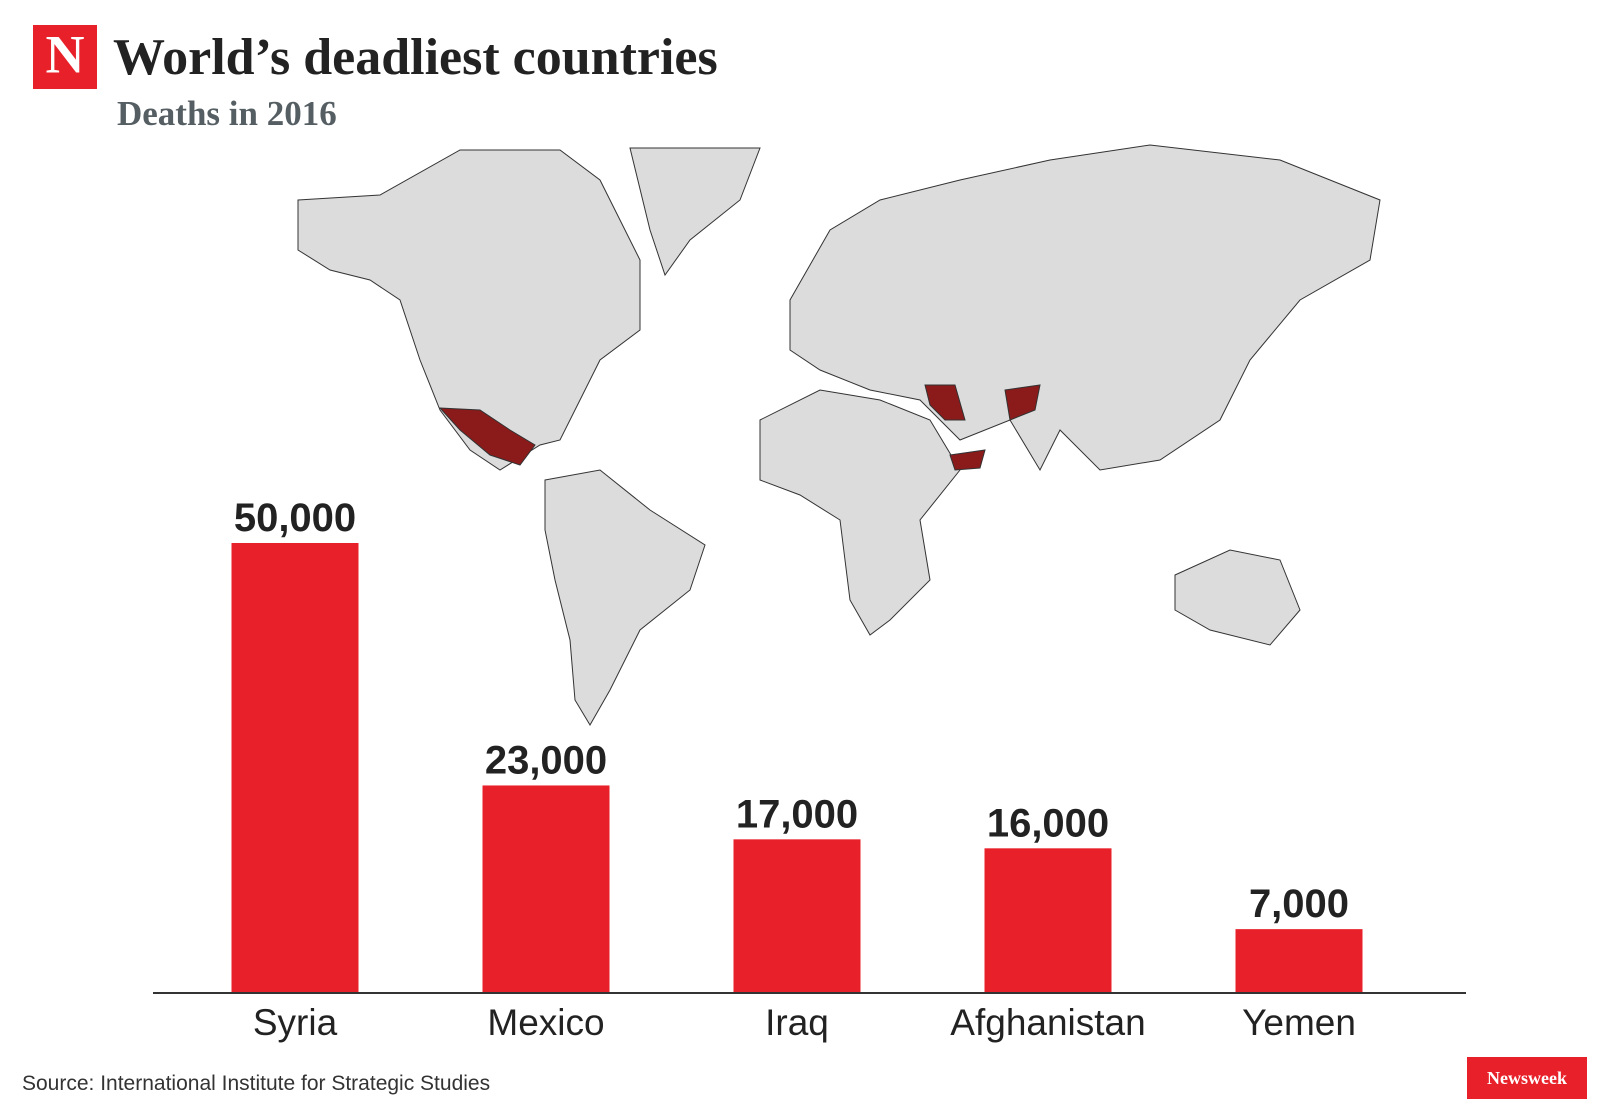  What do you see at coordinates (1299, 1022) in the screenshot?
I see `x-tick-label: Yemen` at bounding box center [1299, 1022].